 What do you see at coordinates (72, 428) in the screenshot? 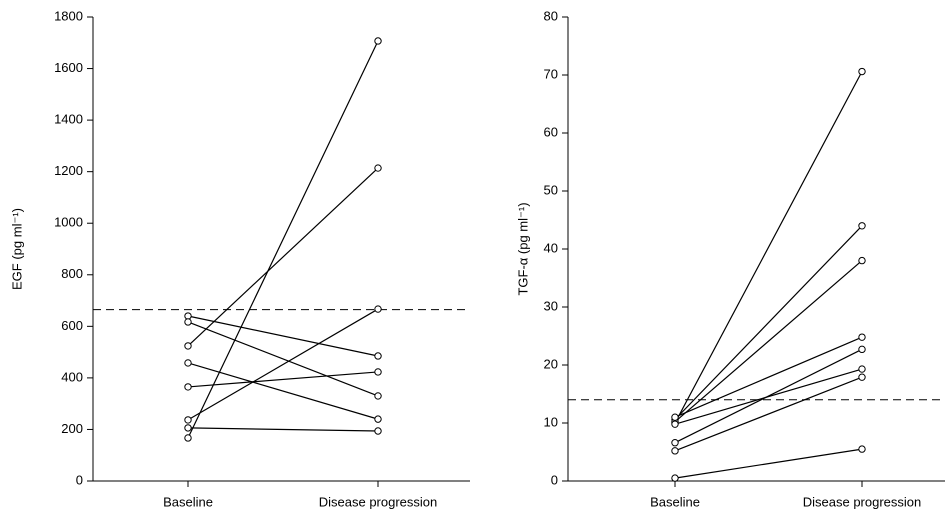
I see `y-tick-label: 200` at bounding box center [72, 428].